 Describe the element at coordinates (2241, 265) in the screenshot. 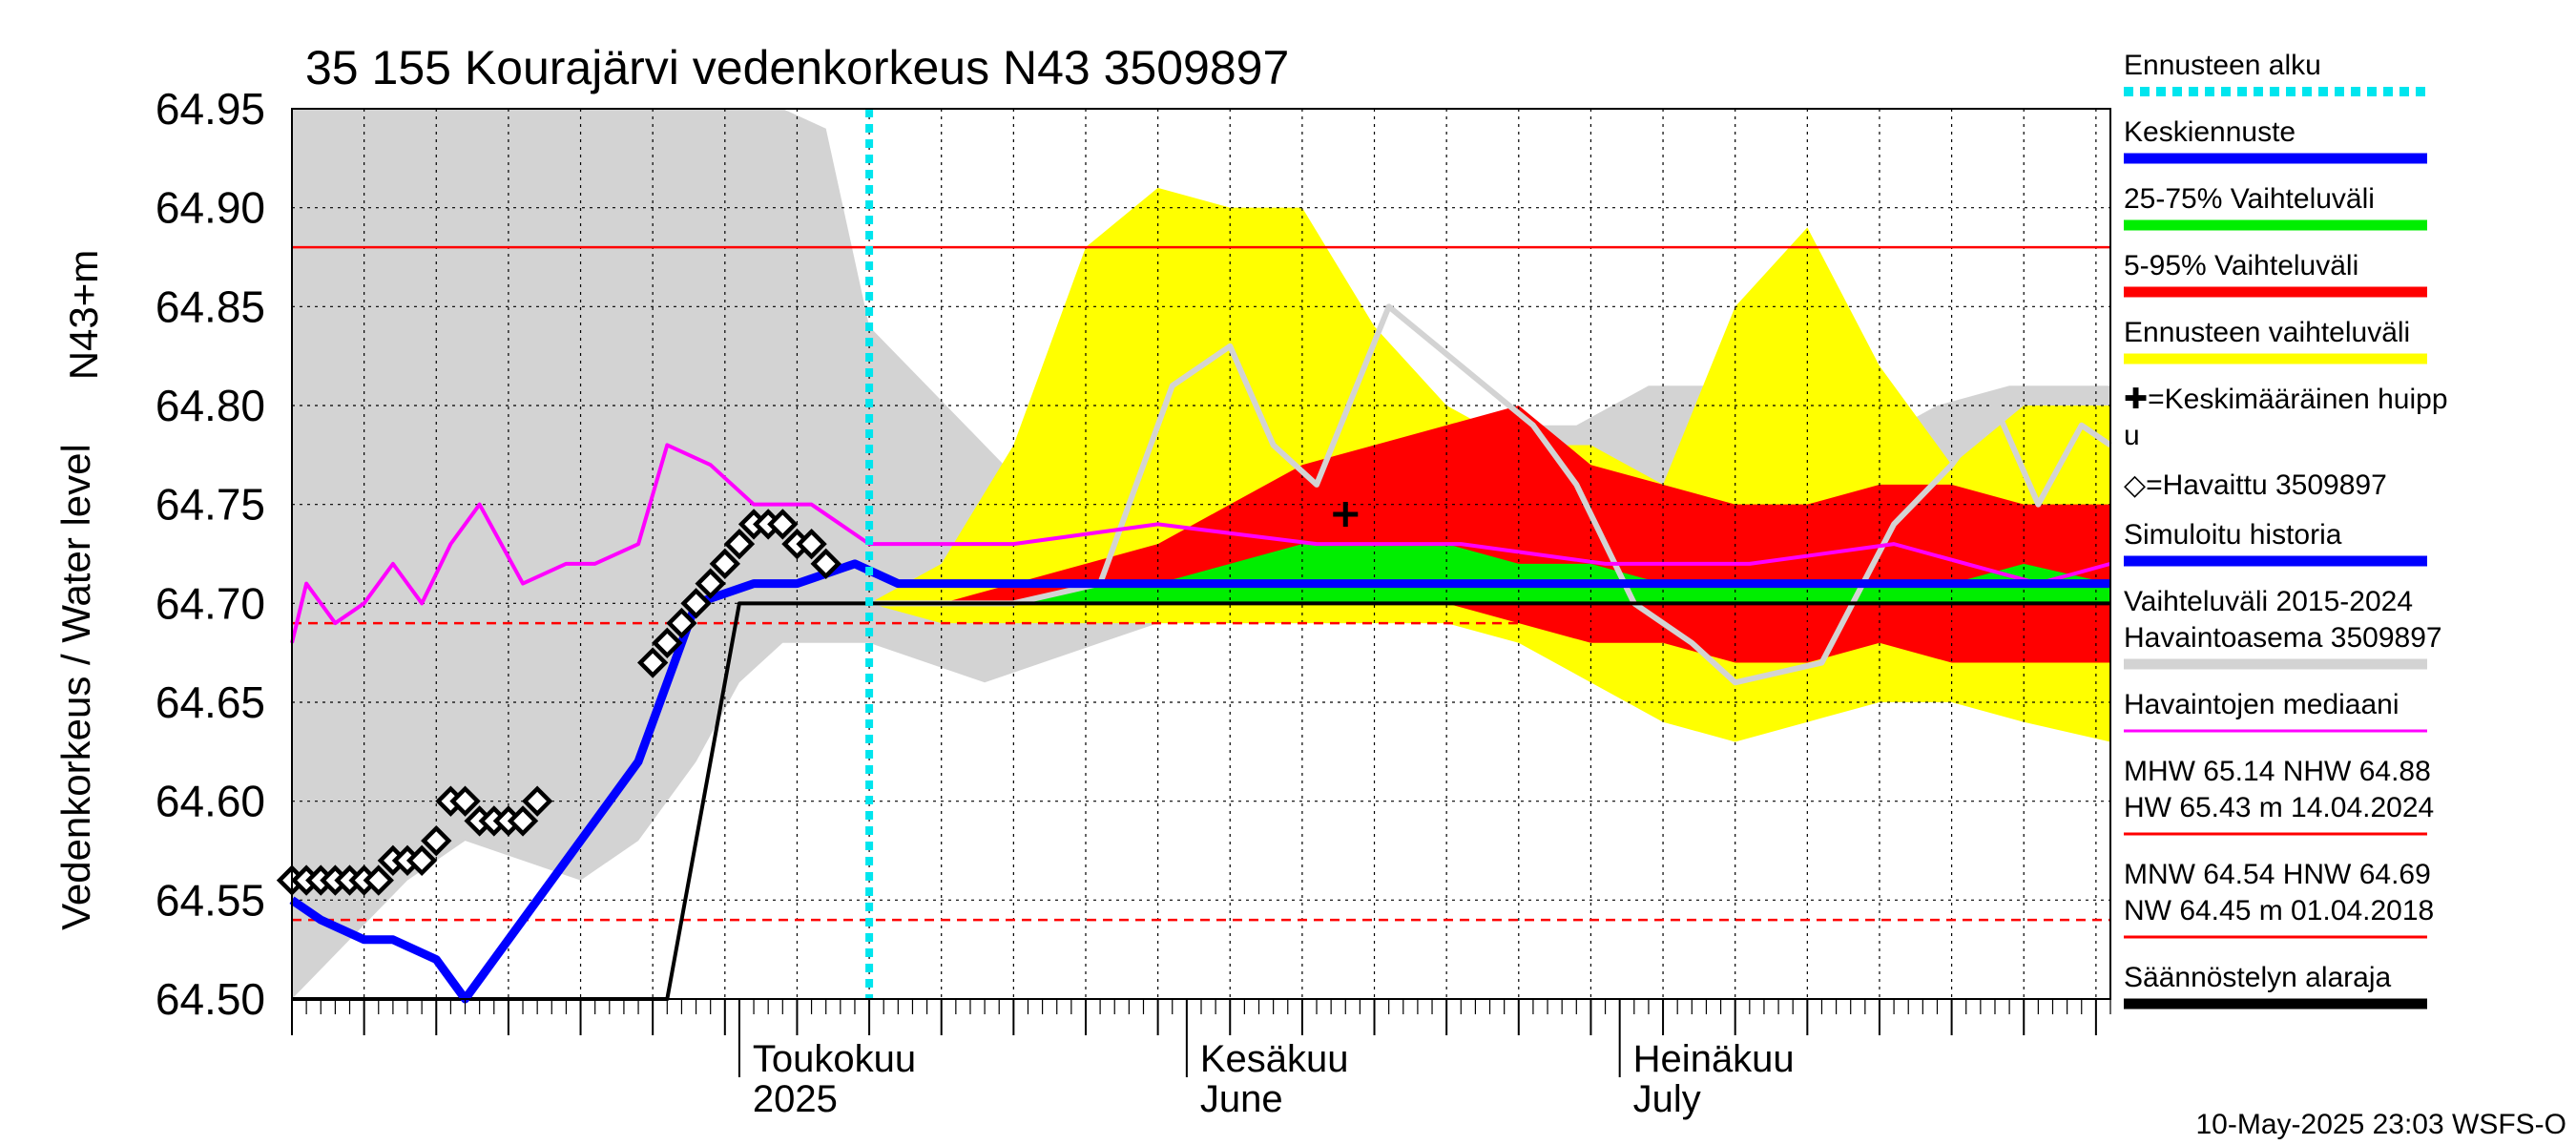

I see `legend-label: 5-95% Vaihteluväli` at that location.